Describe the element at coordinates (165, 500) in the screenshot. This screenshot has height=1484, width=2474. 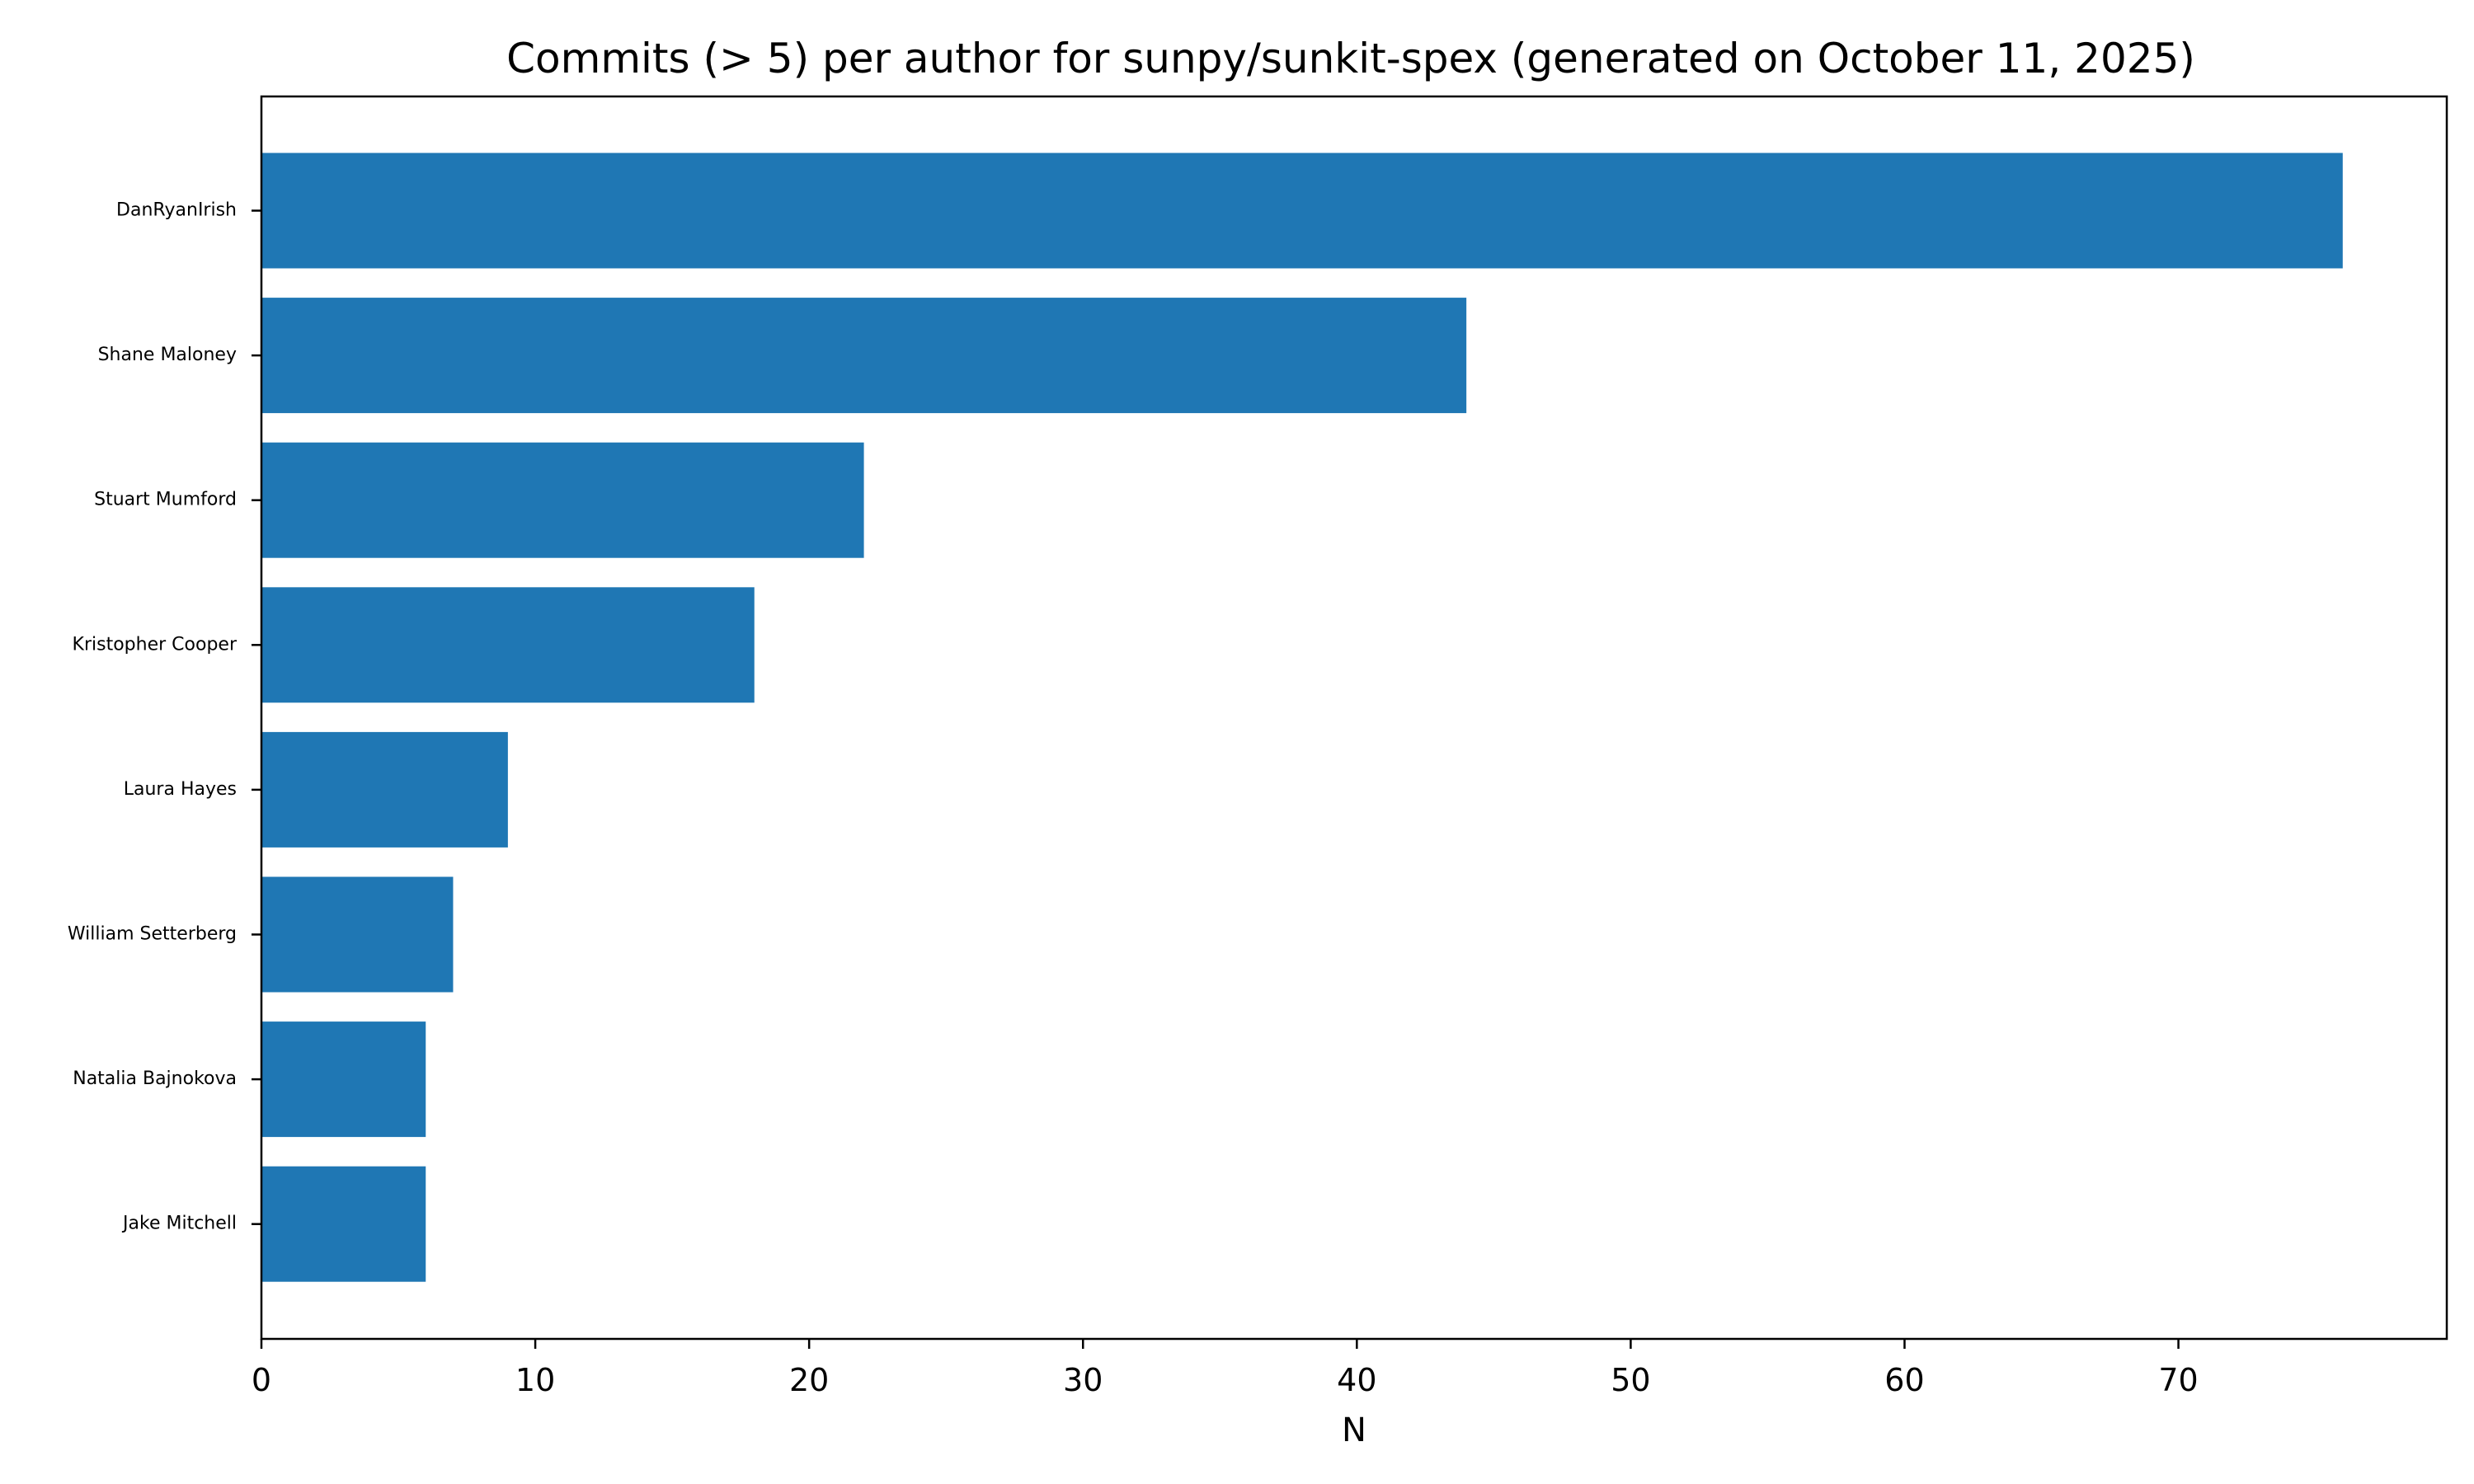
I see `y-tick-label: Stuart Mumford` at that location.